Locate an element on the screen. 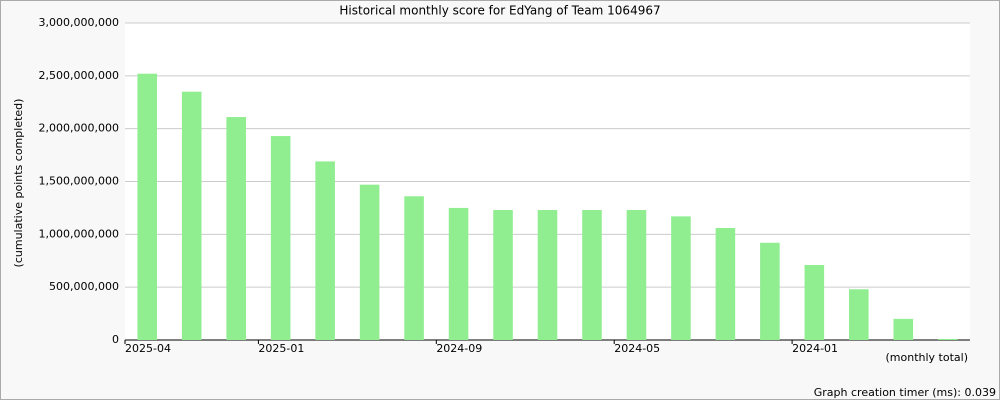  x-tick-label: 2025-04 is located at coordinates (148, 348).